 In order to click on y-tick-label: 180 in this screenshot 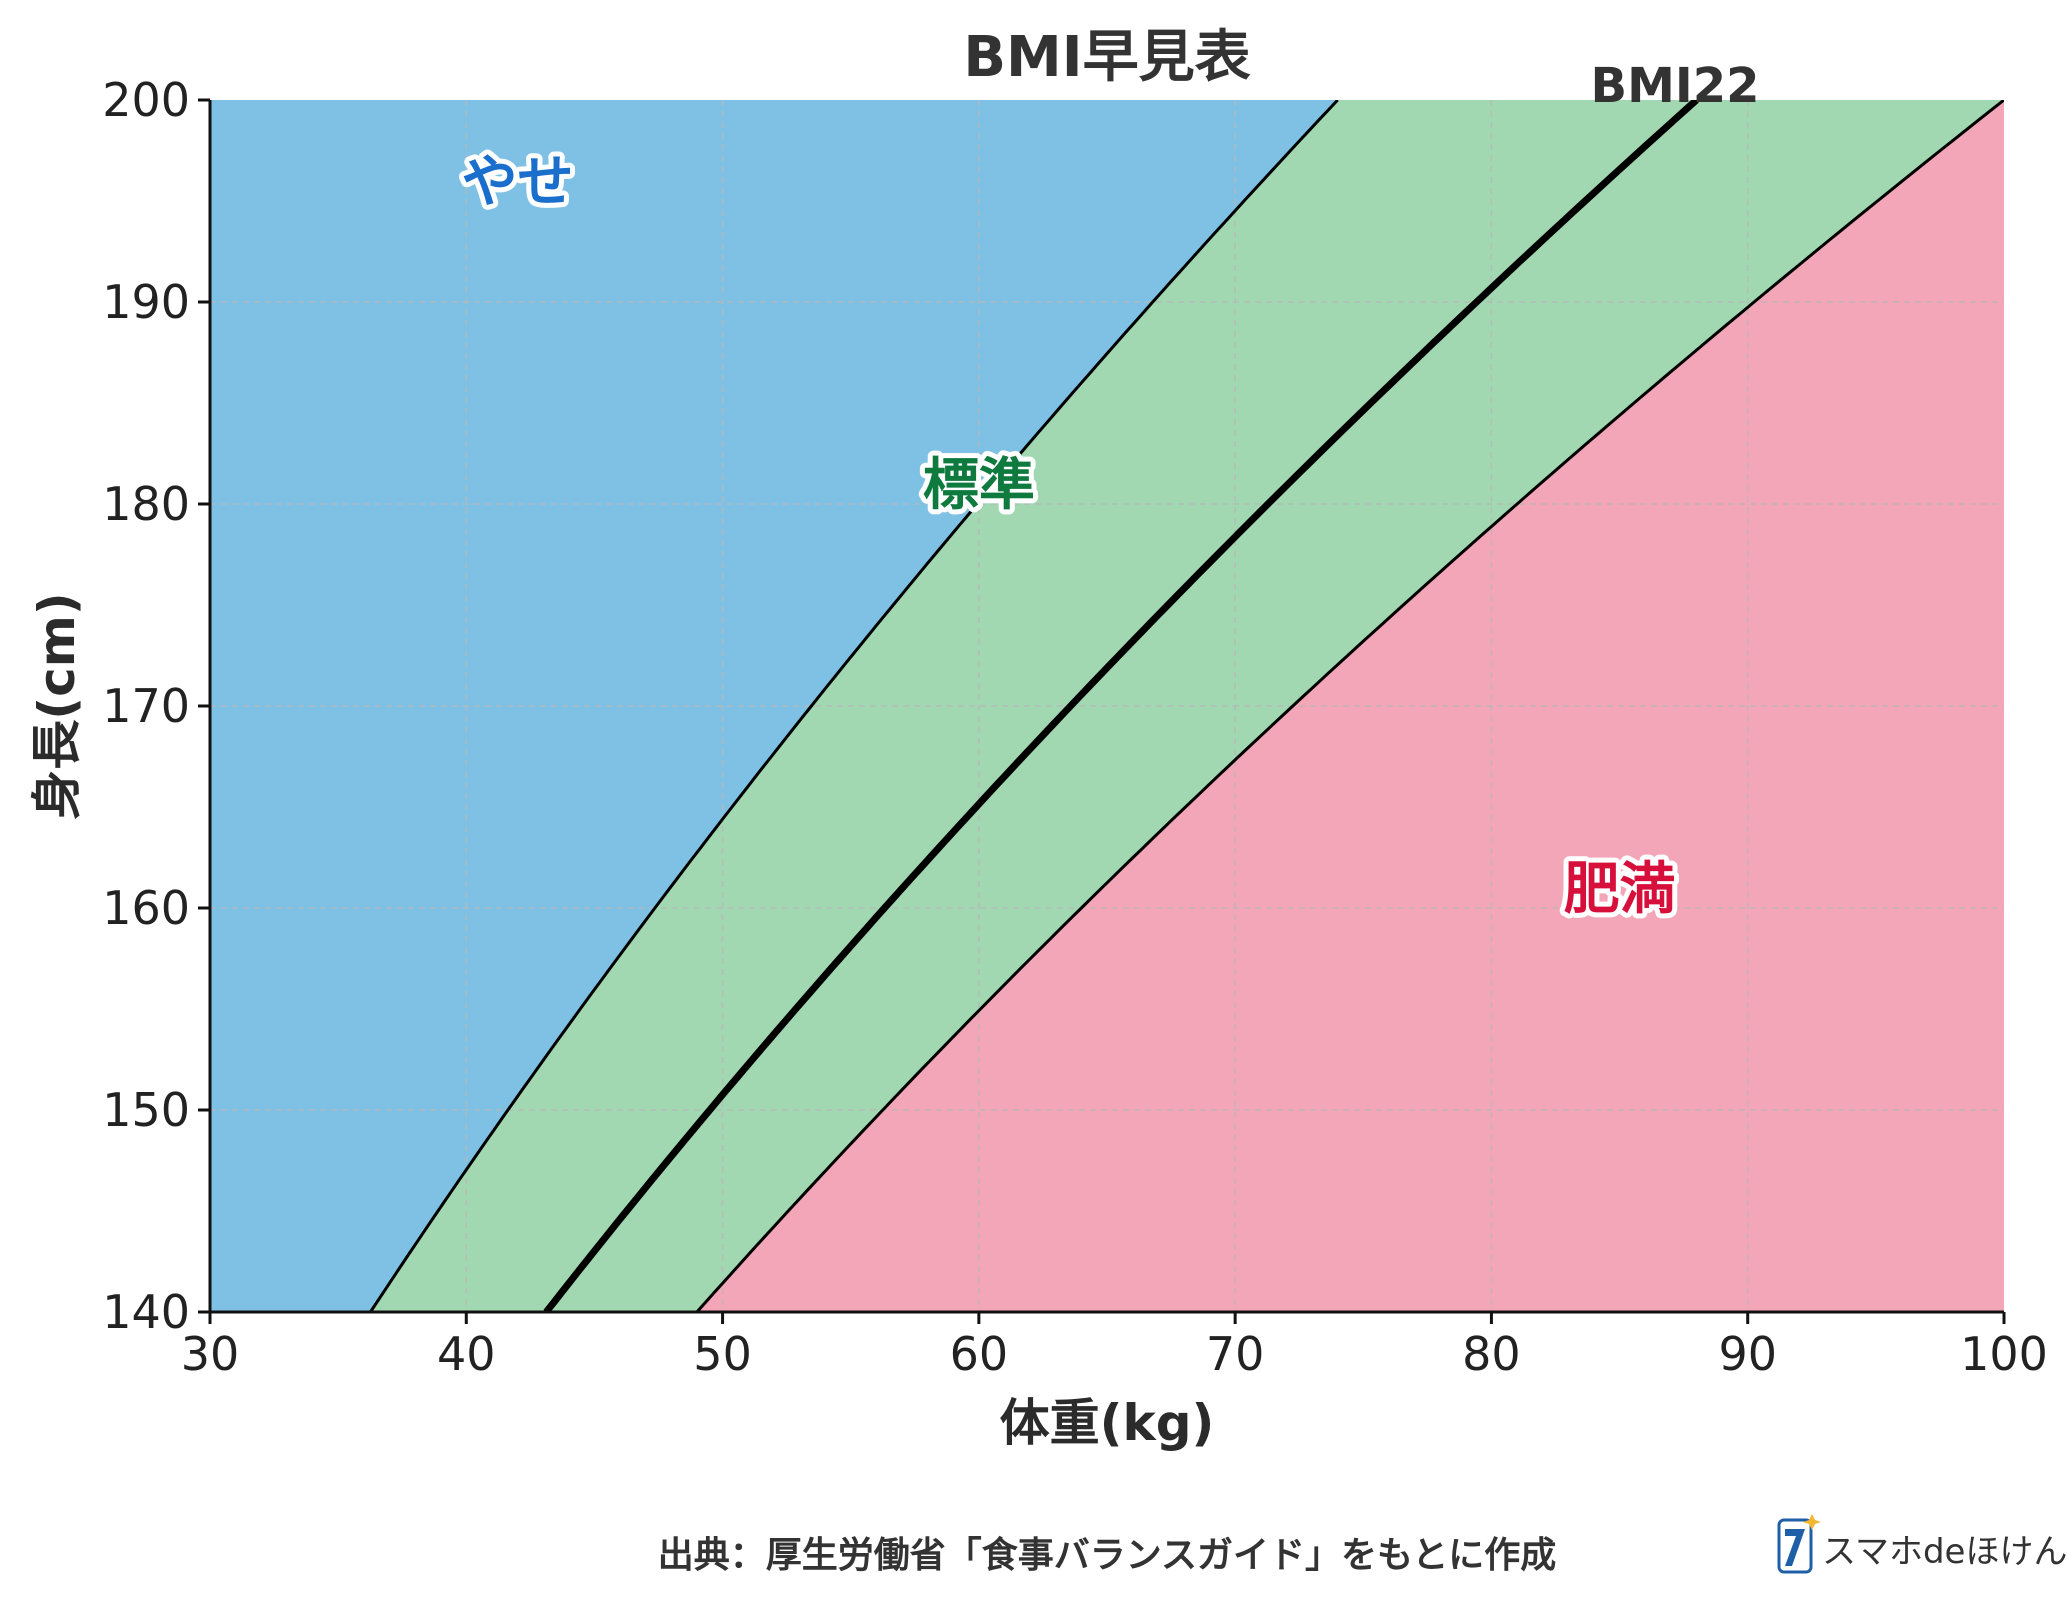, I will do `click(146, 504)`.